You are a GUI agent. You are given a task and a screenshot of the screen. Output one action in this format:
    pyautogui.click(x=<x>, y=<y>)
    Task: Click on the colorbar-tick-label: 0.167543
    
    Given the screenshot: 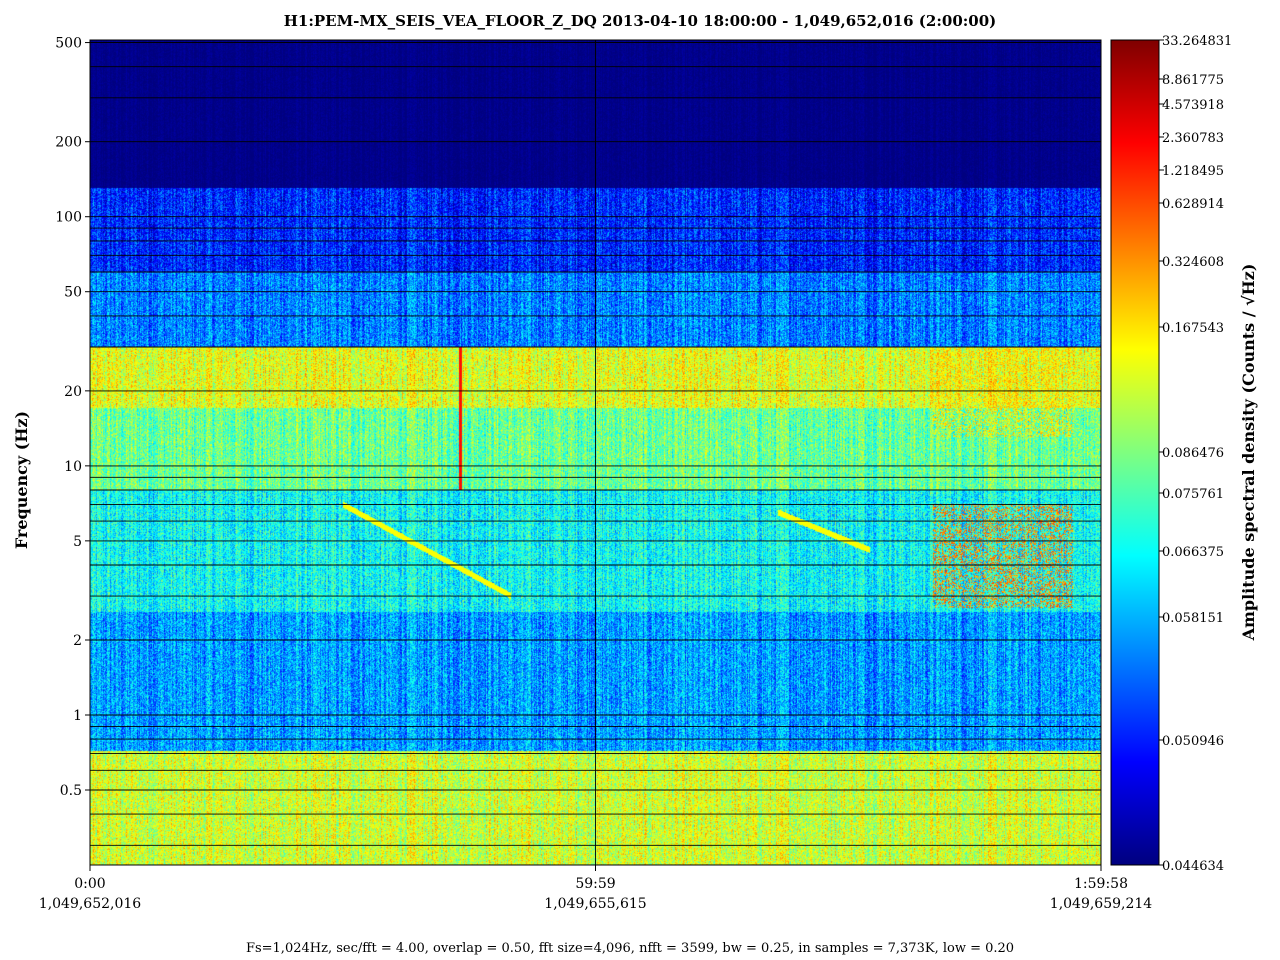 What is the action you would take?
    pyautogui.click(x=1193, y=328)
    